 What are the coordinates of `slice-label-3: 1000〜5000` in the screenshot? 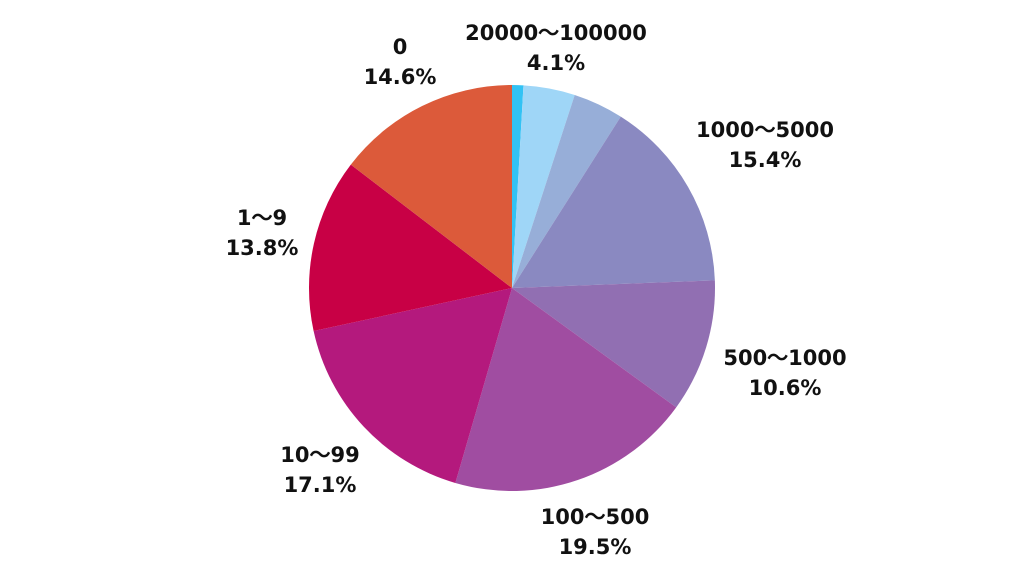 It's located at (765, 130).